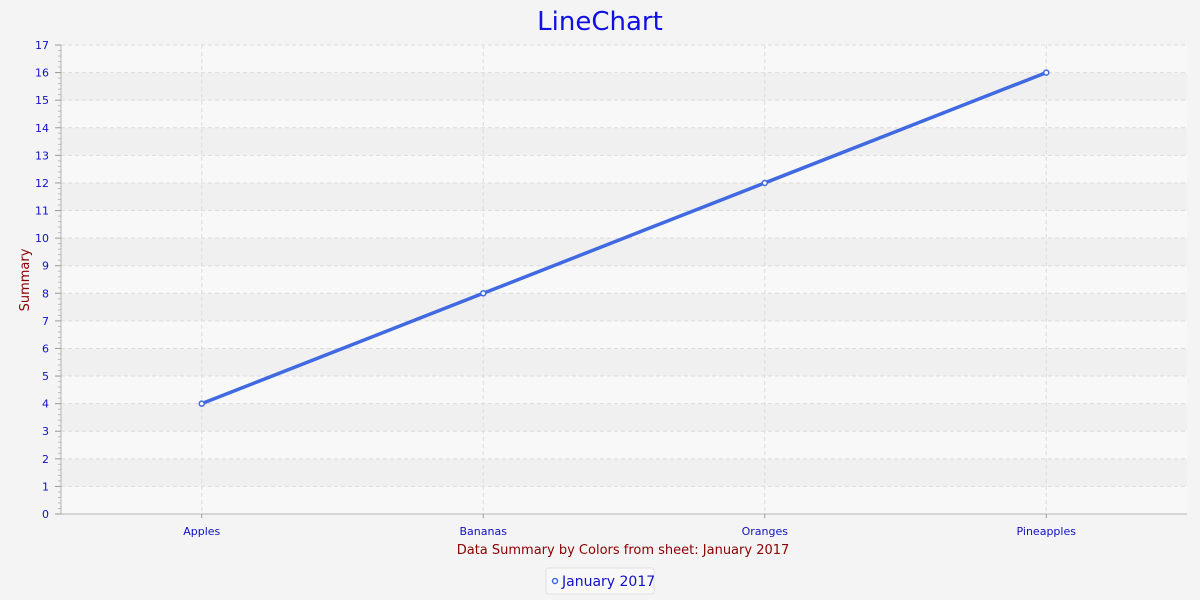  I want to click on y-axis-label: Summary, so click(25, 279).